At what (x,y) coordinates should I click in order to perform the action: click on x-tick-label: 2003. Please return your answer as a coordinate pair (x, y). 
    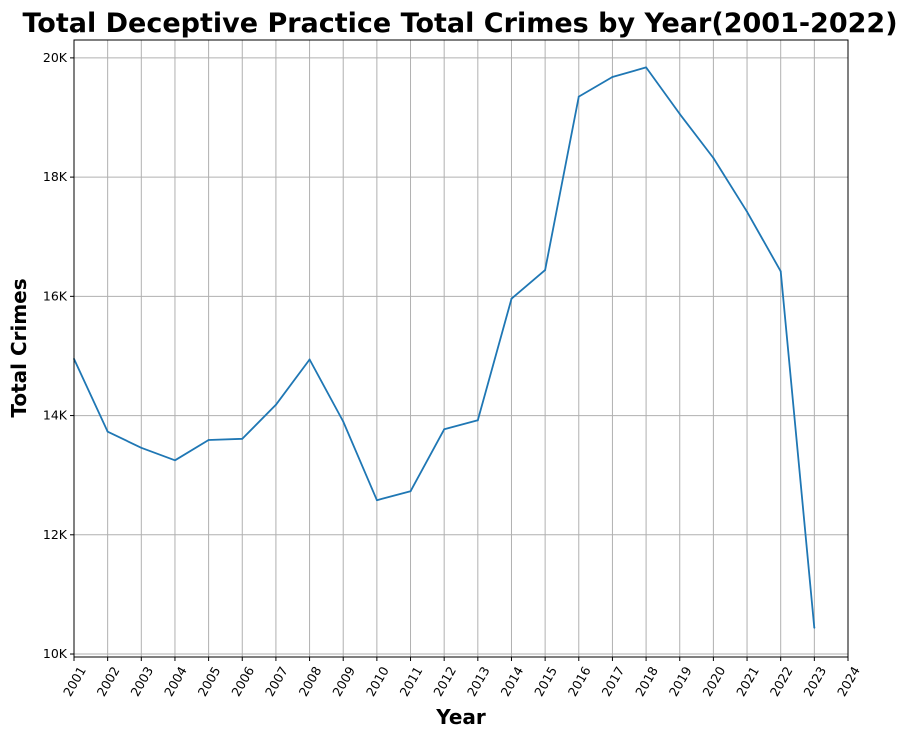
    Looking at the image, I should click on (141, 681).